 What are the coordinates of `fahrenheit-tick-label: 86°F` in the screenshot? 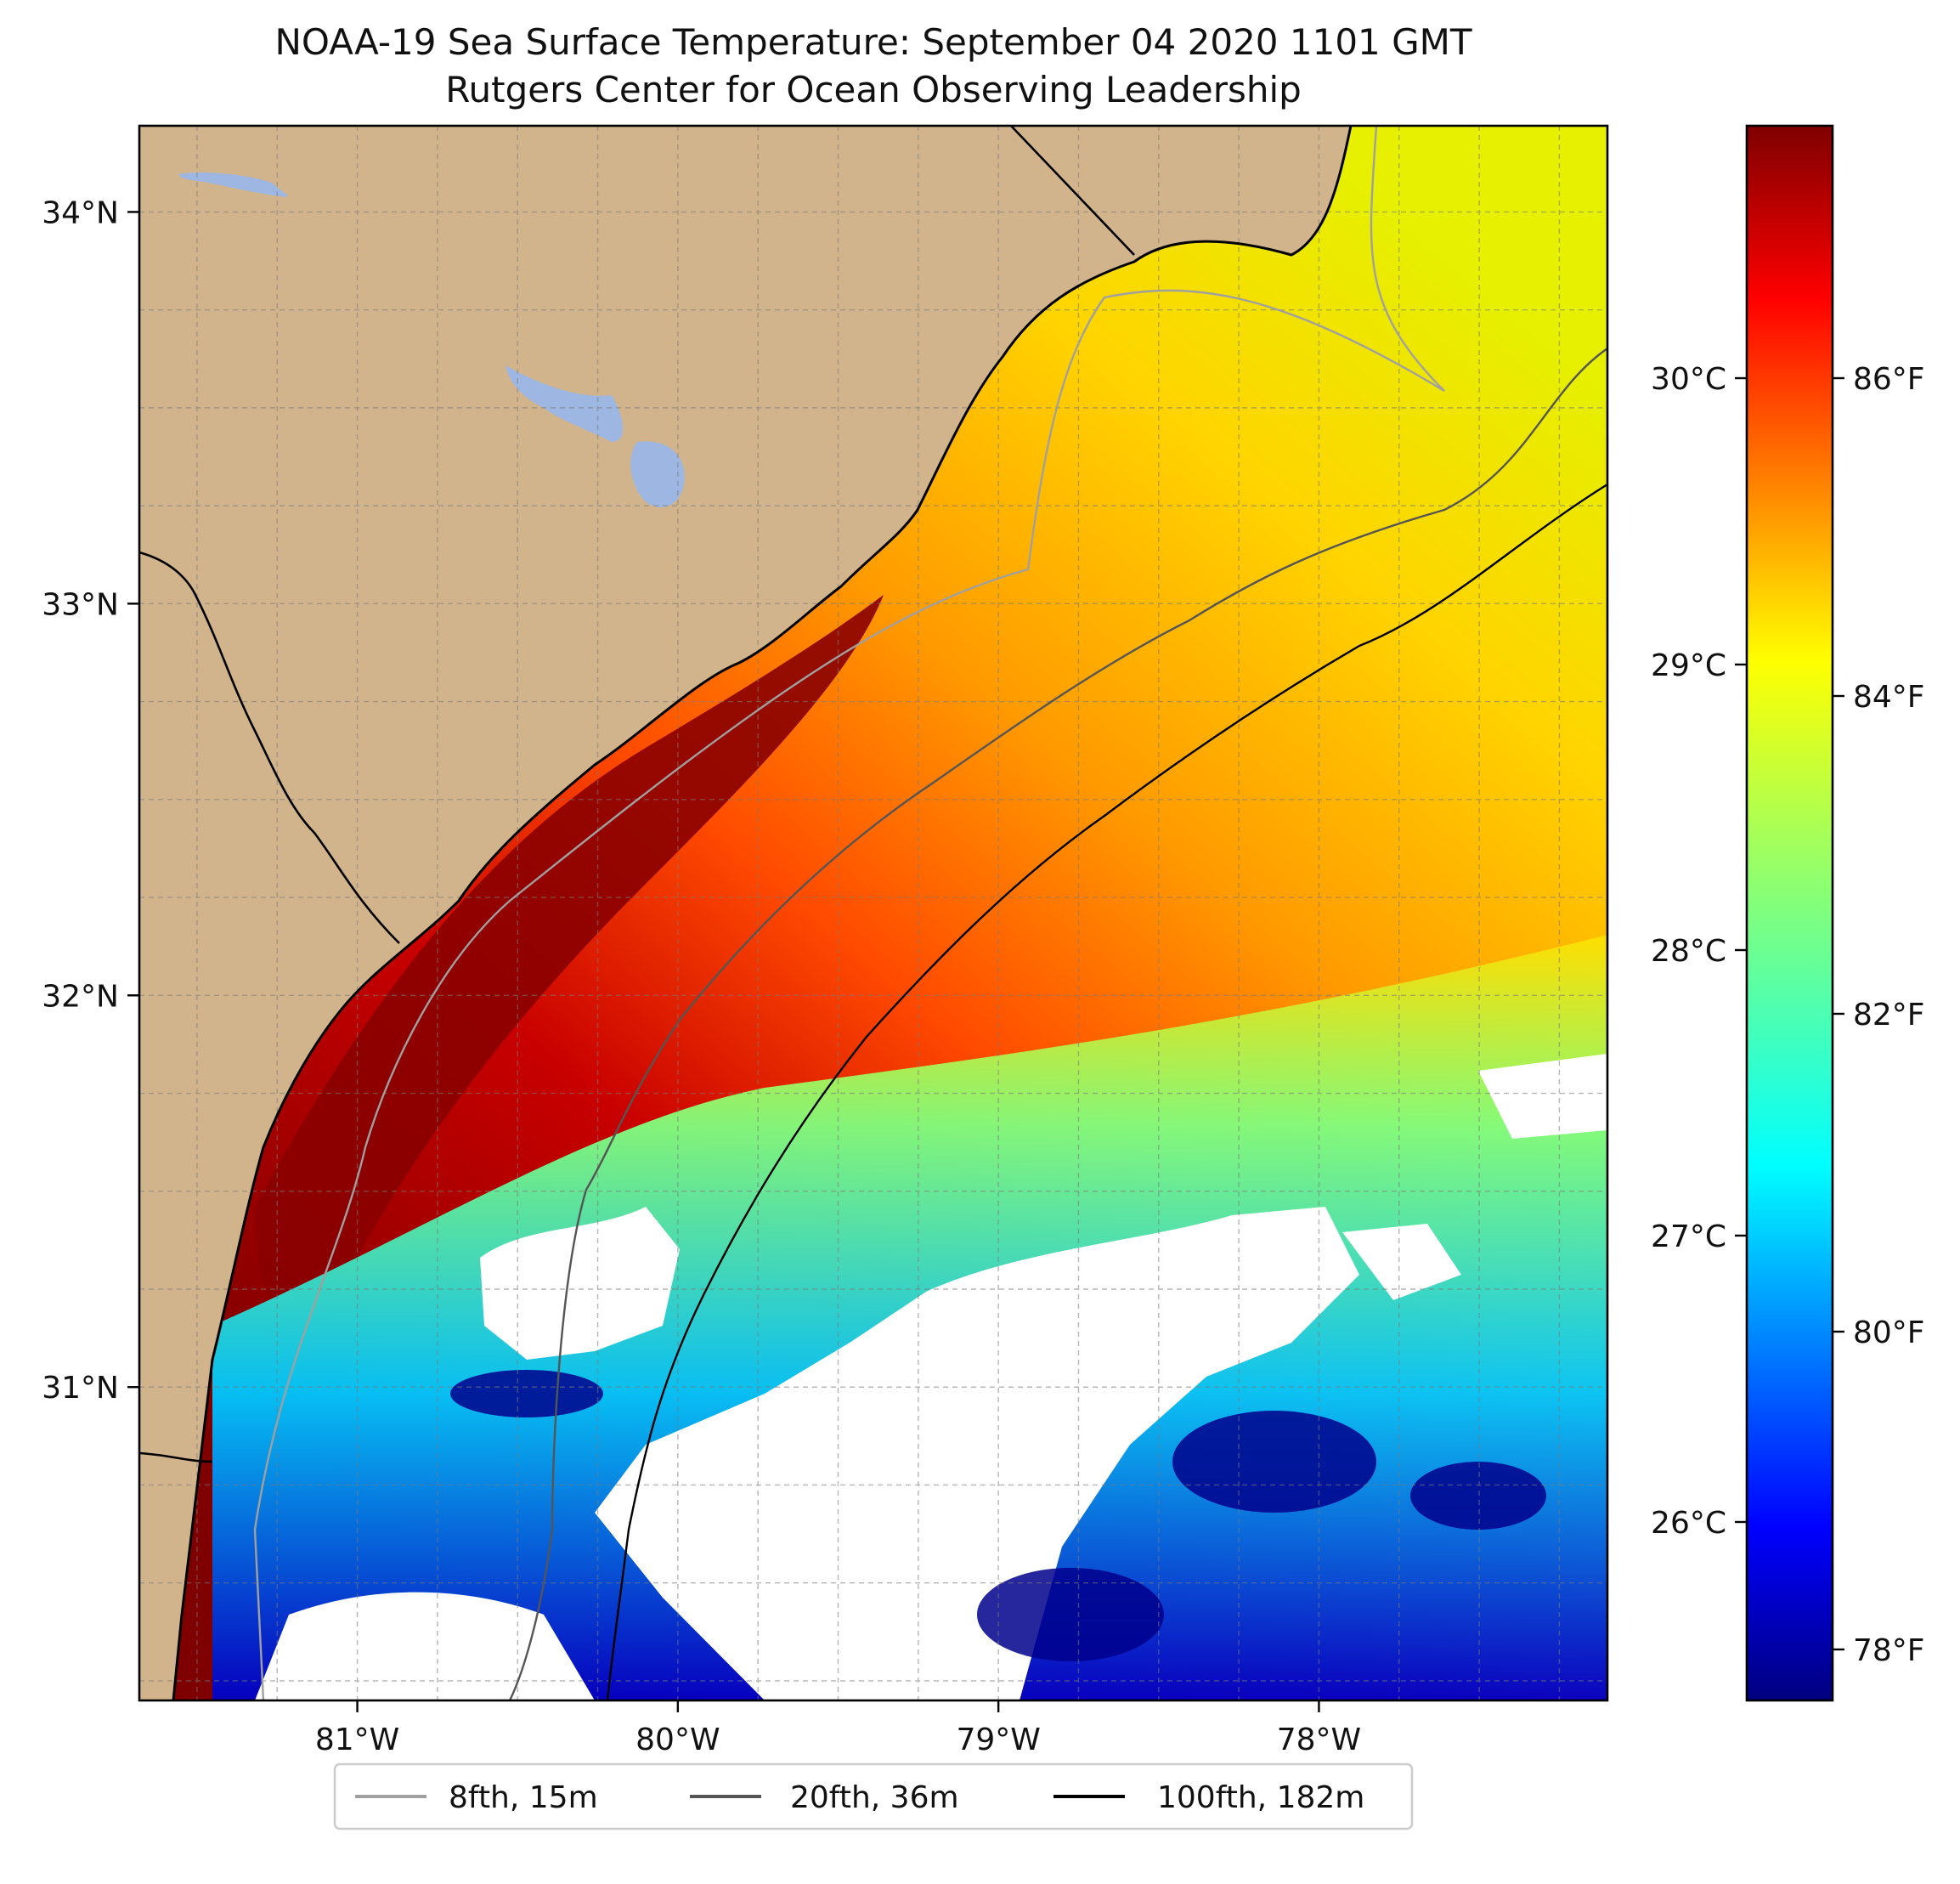 It's located at (1889, 379).